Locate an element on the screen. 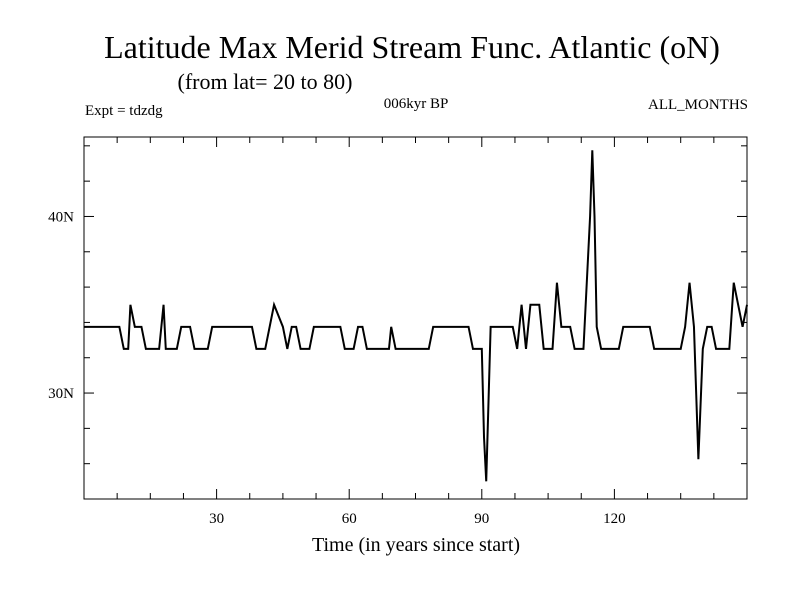  experiment-label: Expt = tdzdg is located at coordinates (124, 111).